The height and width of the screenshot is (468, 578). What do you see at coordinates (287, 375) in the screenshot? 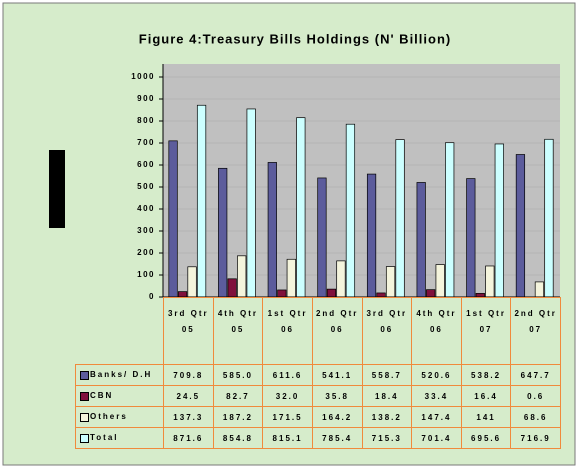
I see `value-cell: 611.6` at bounding box center [287, 375].